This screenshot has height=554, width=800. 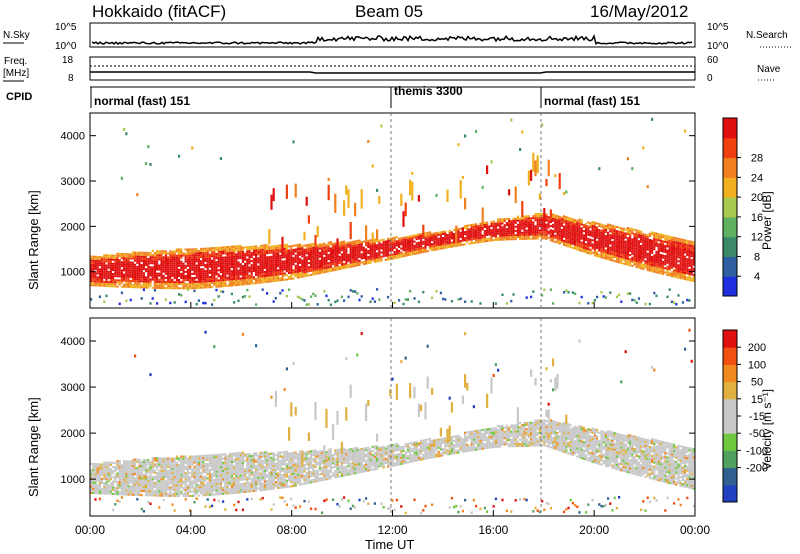 I want to click on freq-right-tick-top: 60, so click(x=713, y=60).